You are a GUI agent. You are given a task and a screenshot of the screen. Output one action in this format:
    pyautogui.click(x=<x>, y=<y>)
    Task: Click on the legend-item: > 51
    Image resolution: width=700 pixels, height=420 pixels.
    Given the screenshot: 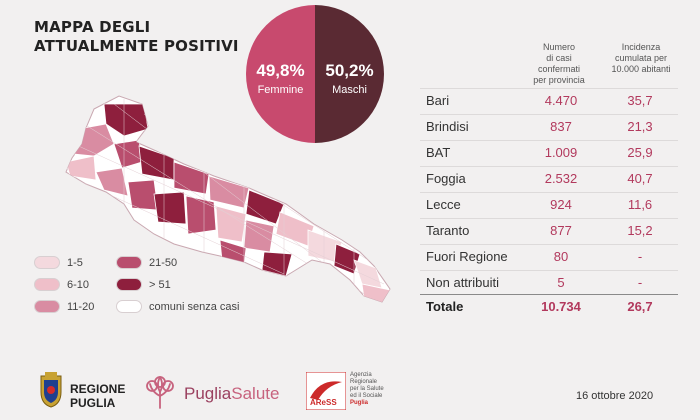 What is the action you would take?
    pyautogui.click(x=143, y=284)
    